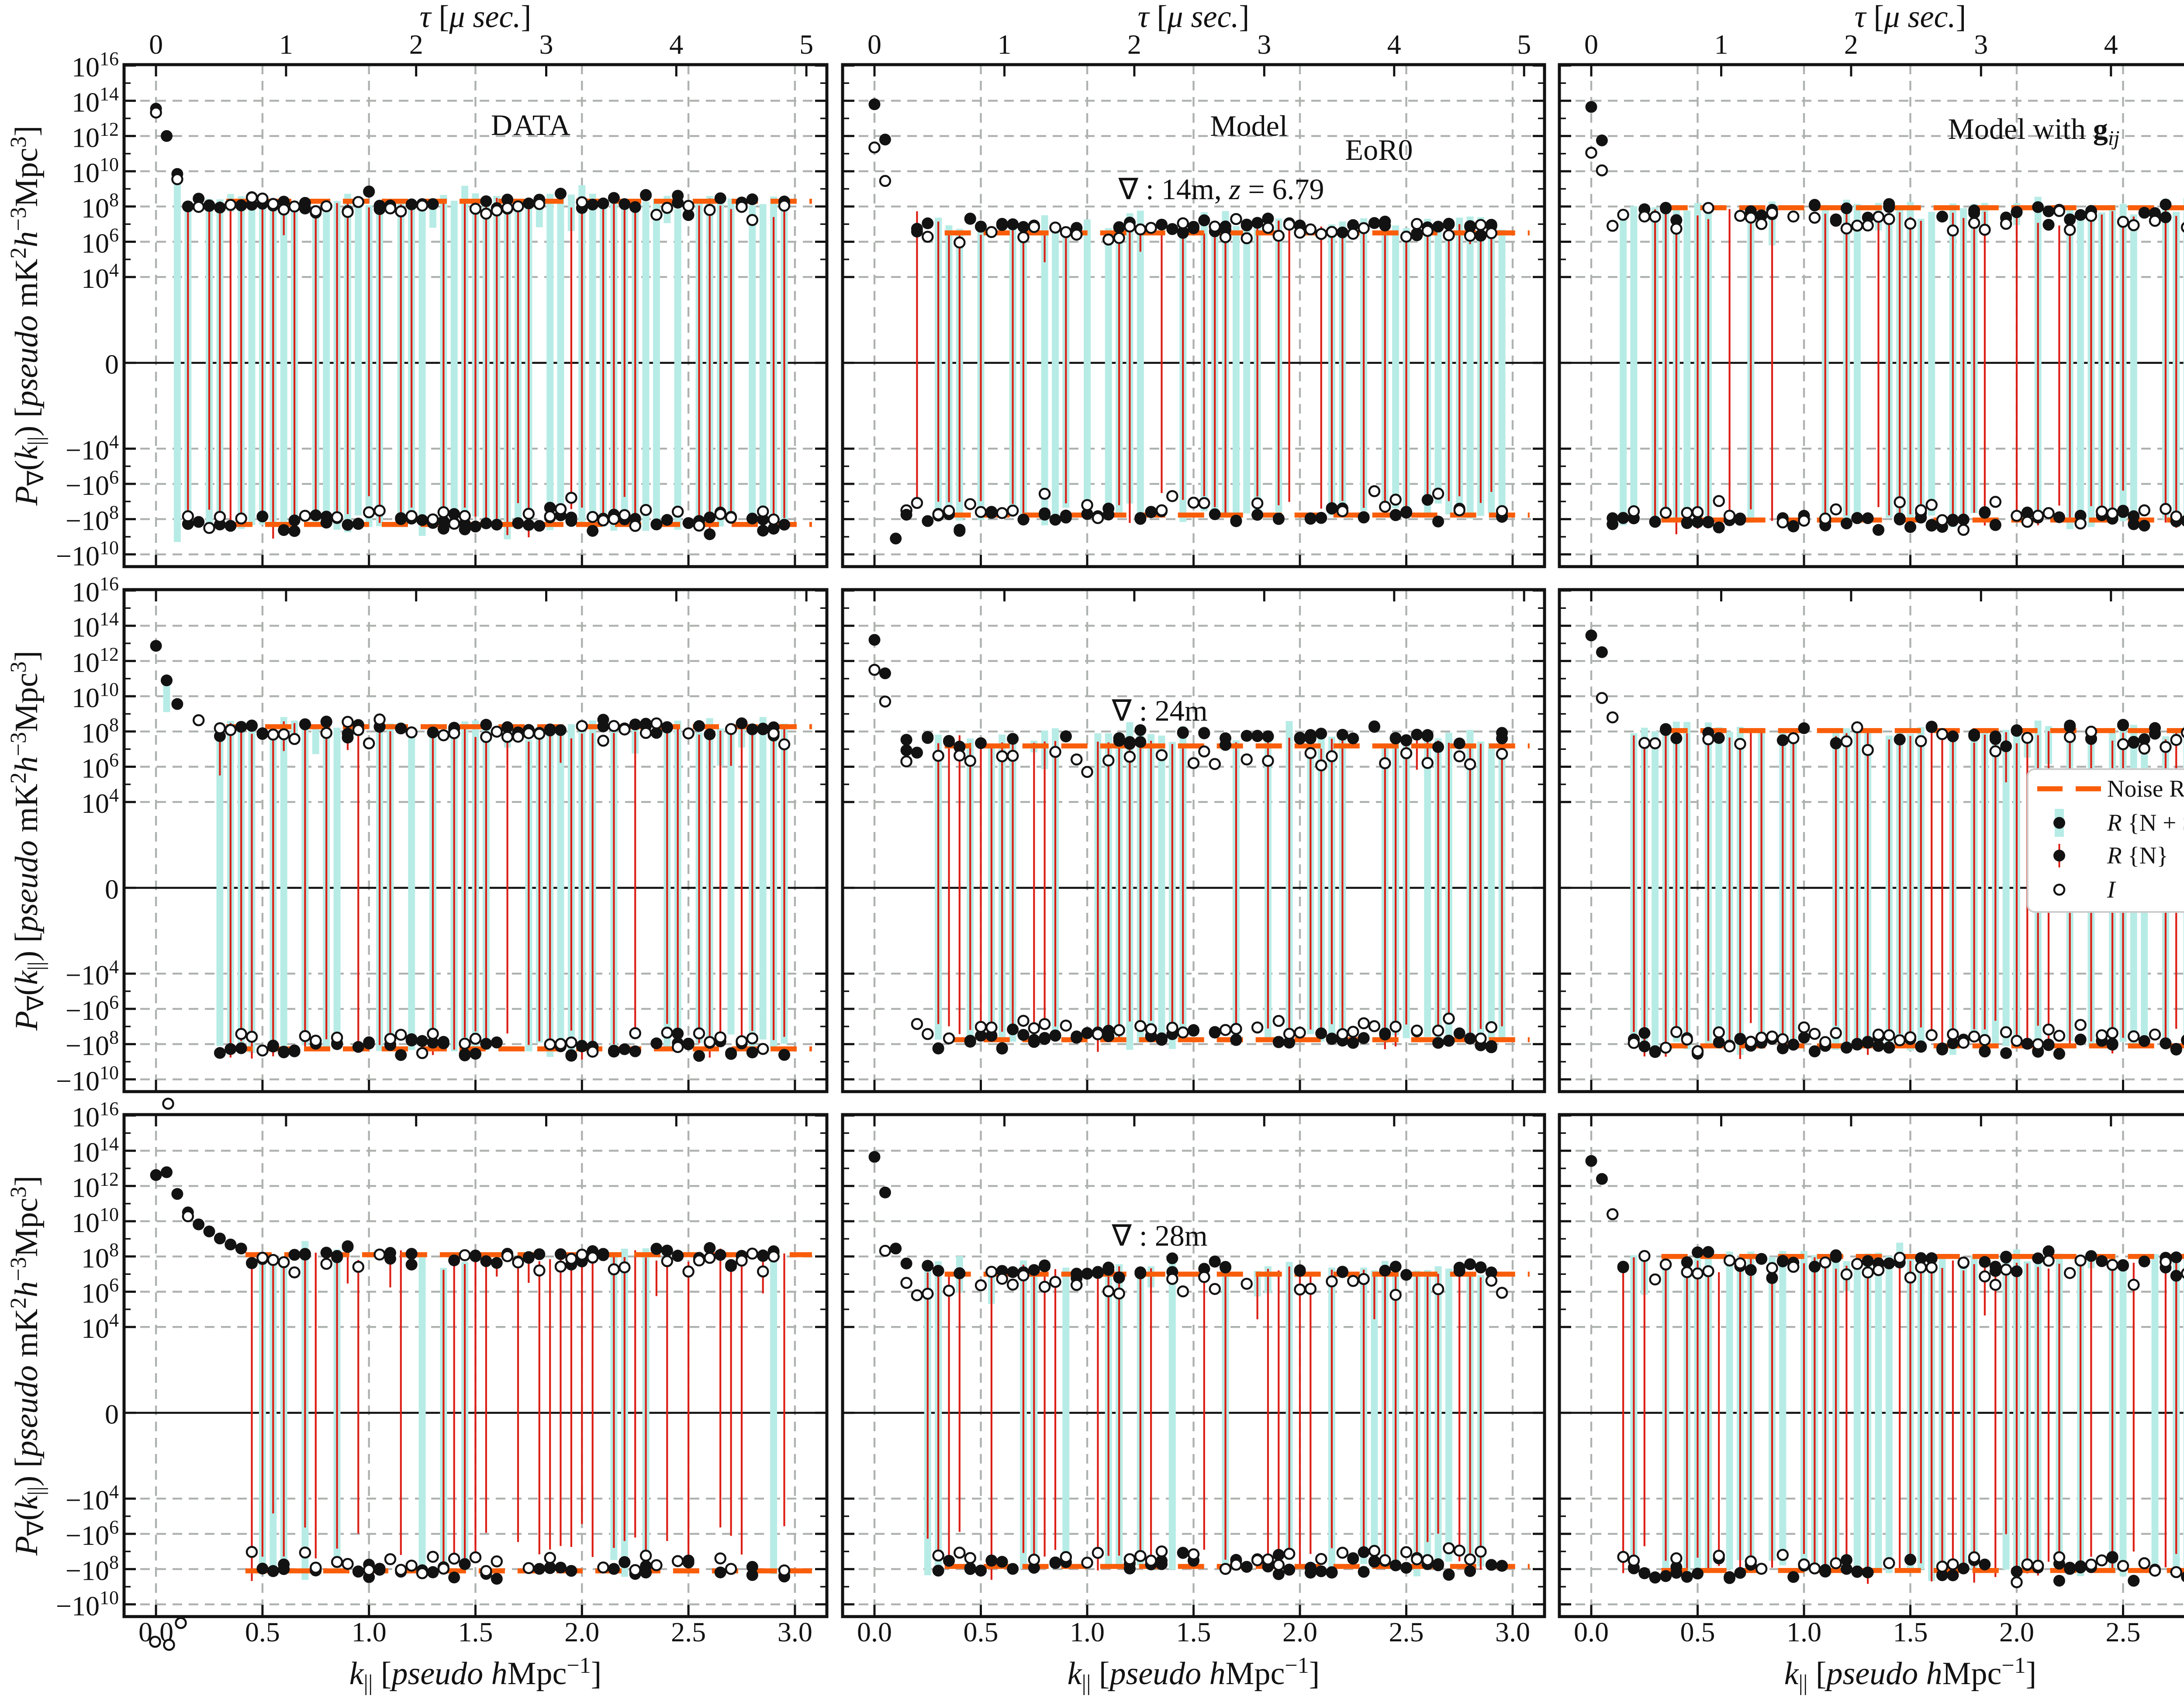 The width and height of the screenshot is (2184, 1699). Describe the element at coordinates (531, 125) in the screenshot. I see `svg-text: DATA` at that location.